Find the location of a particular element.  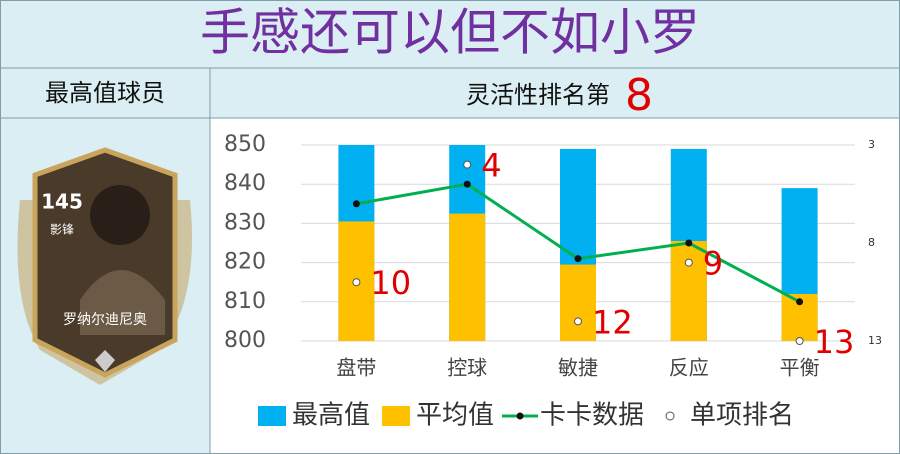

y-tick-label: 820 is located at coordinates (245, 262).